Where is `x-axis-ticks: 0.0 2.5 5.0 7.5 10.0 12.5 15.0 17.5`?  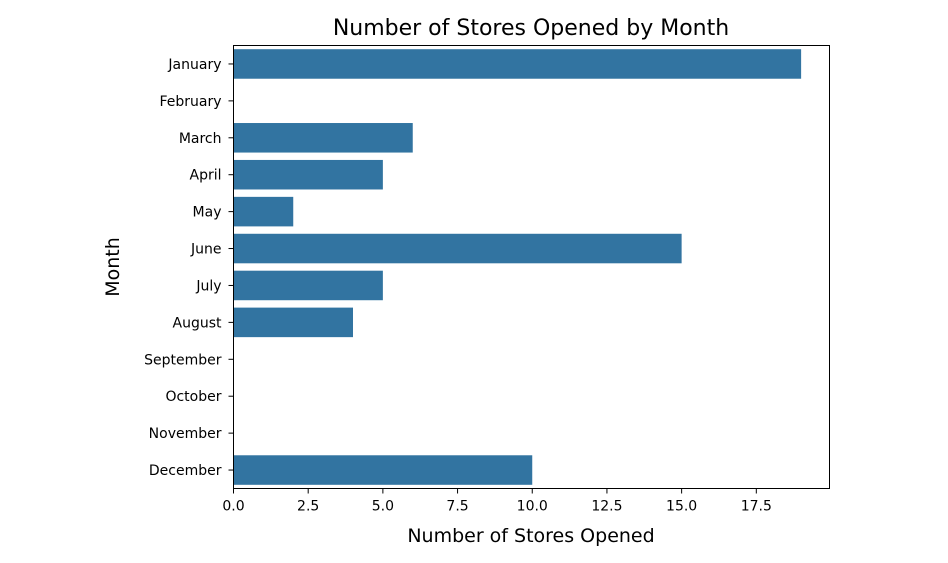
x-axis-ticks: 0.0 2.5 5.0 7.5 10.0 12.5 15.0 17.5 is located at coordinates (497, 501).